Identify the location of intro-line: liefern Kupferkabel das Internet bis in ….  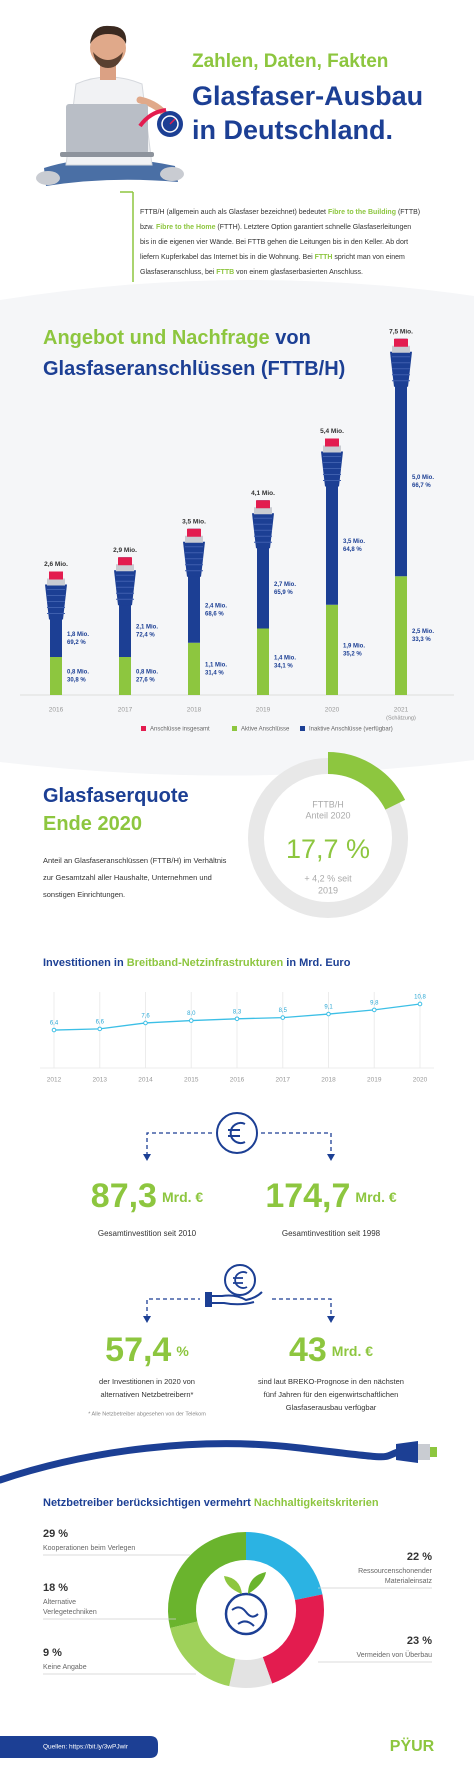
(272, 257).